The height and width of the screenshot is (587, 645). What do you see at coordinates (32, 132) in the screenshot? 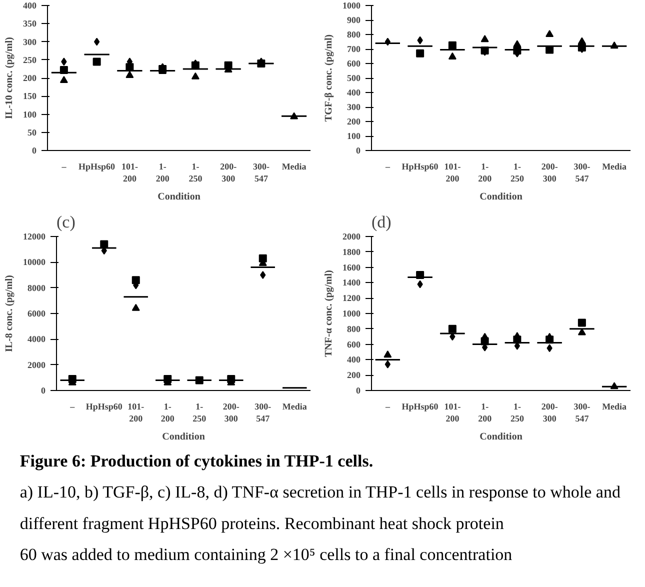
I see `y-tick-label: 50` at bounding box center [32, 132].